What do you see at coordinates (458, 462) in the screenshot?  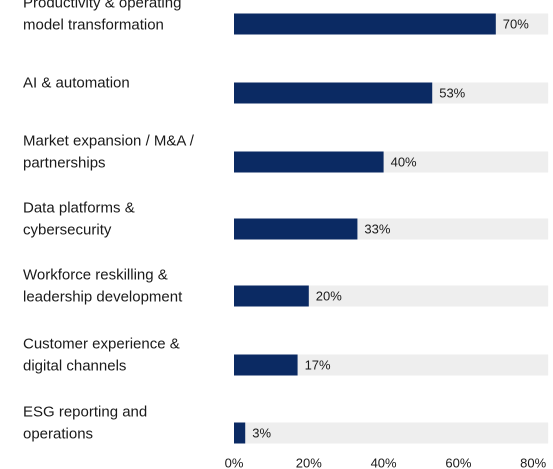 I see `x-tick-label: 60%` at bounding box center [458, 462].